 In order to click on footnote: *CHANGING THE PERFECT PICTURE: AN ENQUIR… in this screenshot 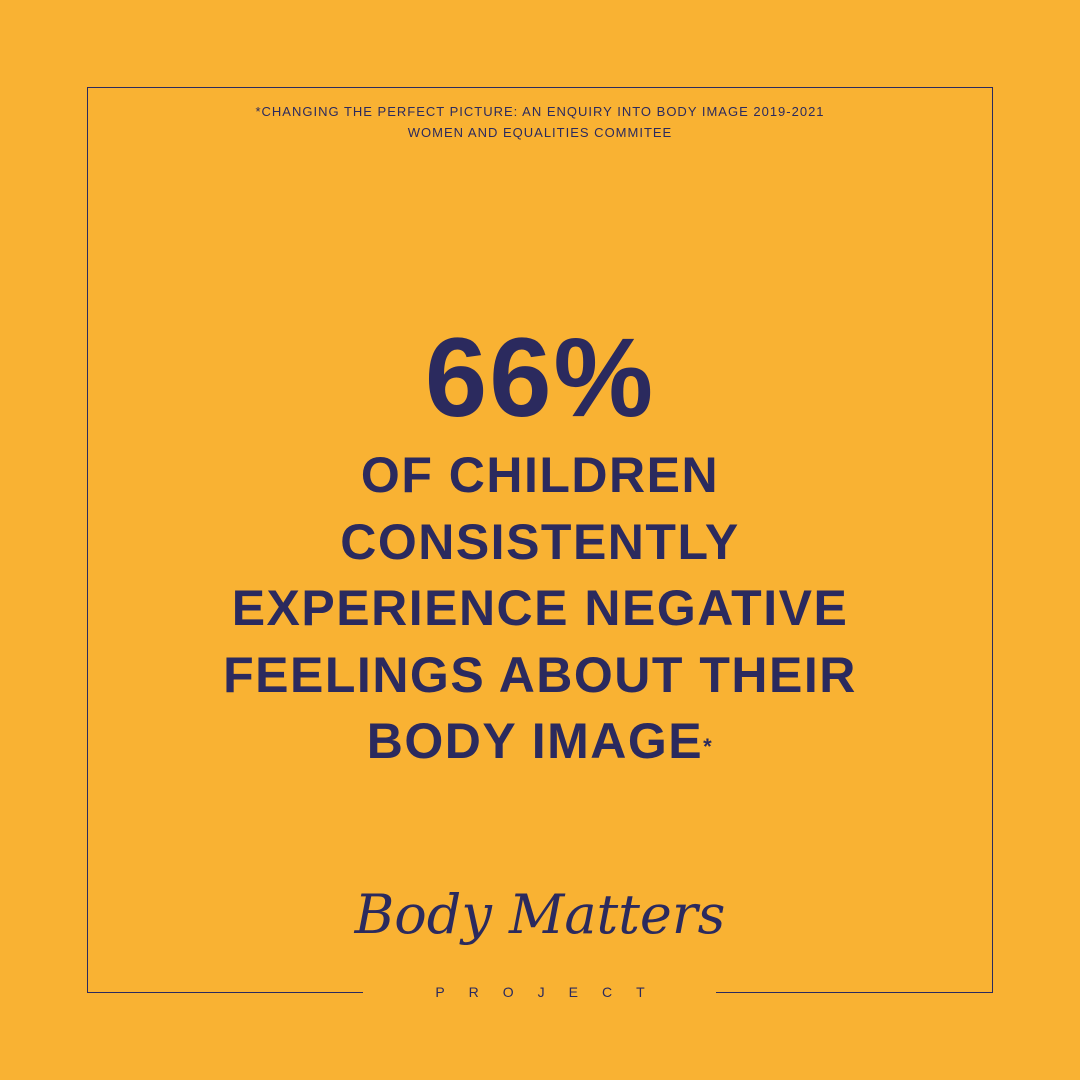, I will do `click(540, 111)`.